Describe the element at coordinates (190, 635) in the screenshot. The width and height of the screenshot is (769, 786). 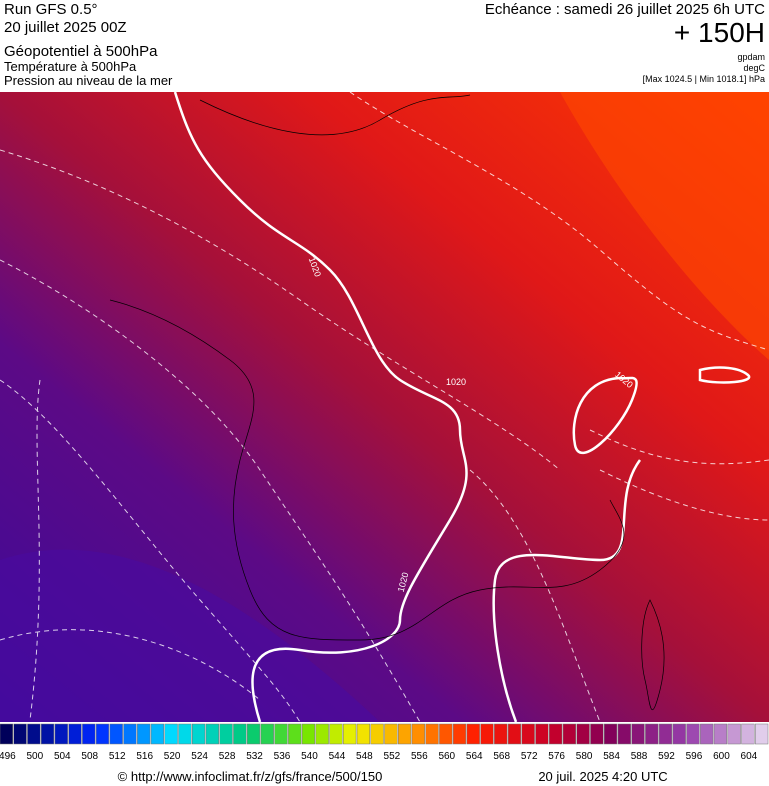
I see `cold-region` at that location.